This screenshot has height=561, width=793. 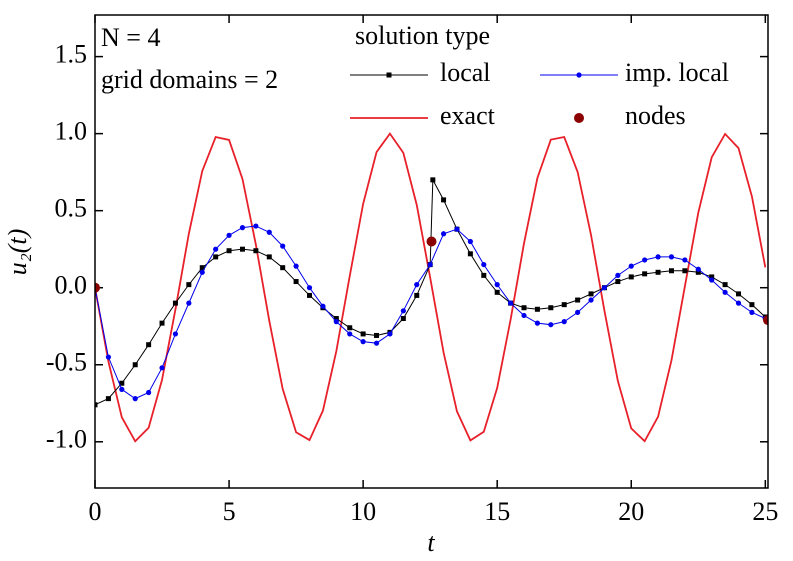 What do you see at coordinates (431, 542) in the screenshot?
I see `x-axis-label: t` at bounding box center [431, 542].